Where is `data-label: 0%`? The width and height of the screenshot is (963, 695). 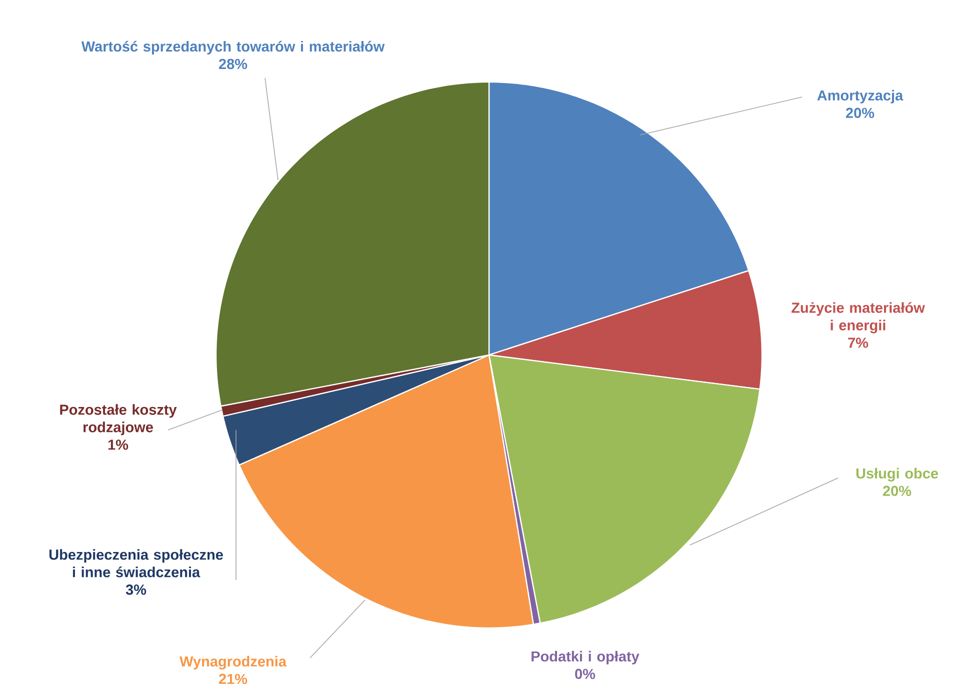
data-label: 0% is located at coordinates (585, 674).